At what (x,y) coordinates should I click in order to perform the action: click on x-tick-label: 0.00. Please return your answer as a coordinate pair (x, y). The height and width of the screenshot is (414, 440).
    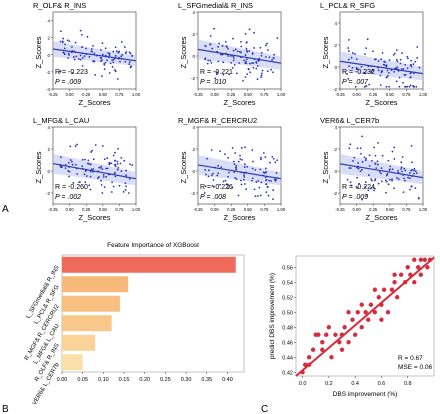
    Looking at the image, I should click on (357, 94).